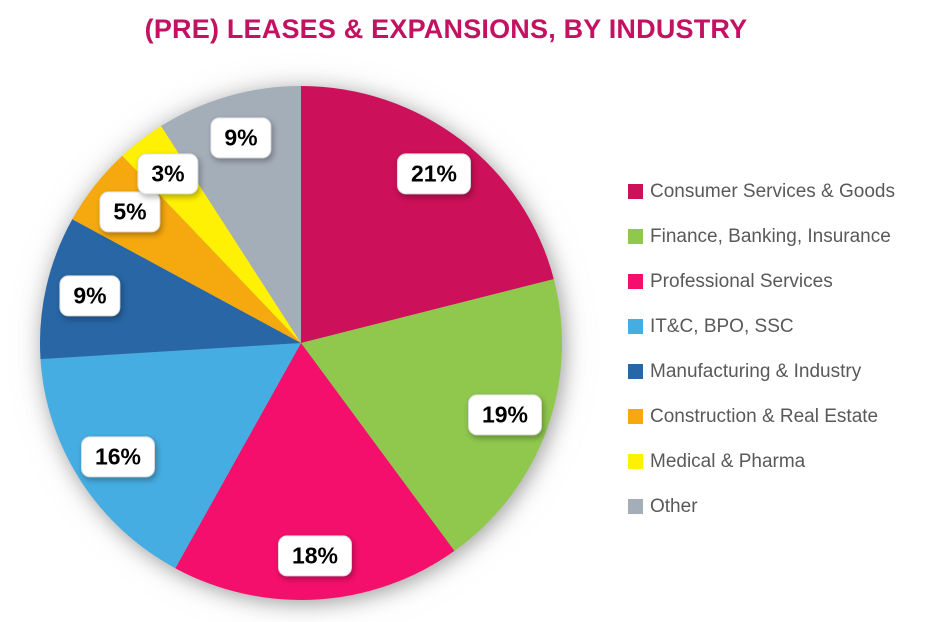 The image size is (945, 622). What do you see at coordinates (446, 29) in the screenshot?
I see `chart-title: (PRE) LEASES & EXPANSIONS, BY INDUSTRY` at bounding box center [446, 29].